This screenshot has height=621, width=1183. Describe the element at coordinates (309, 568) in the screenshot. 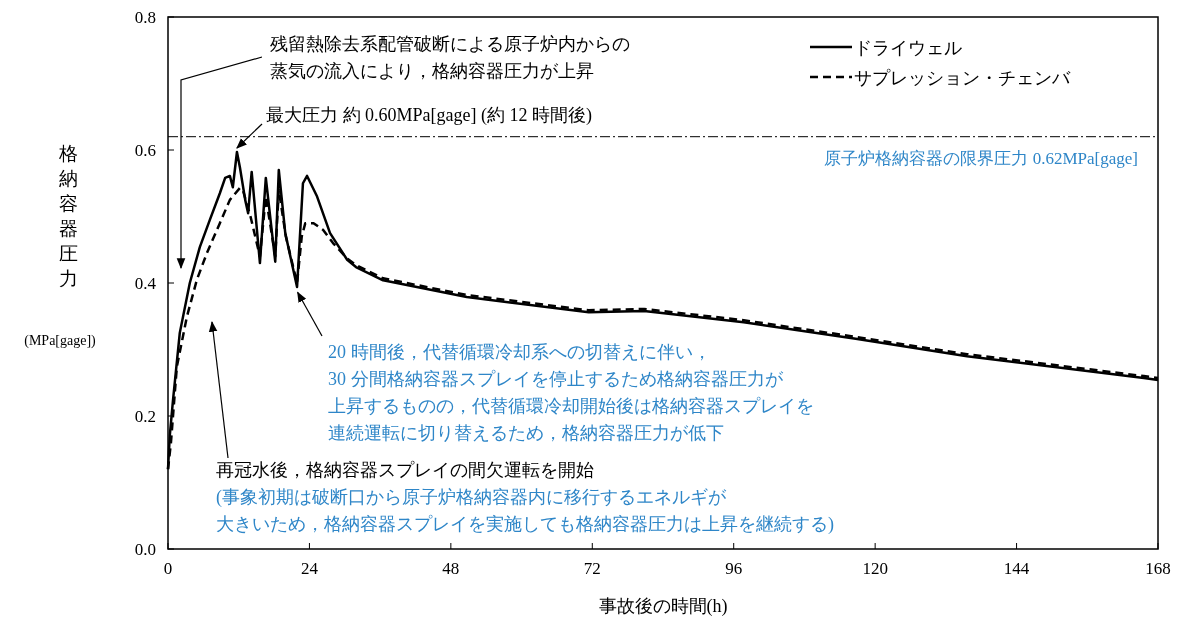

I see `x-tick-label: 24` at that location.